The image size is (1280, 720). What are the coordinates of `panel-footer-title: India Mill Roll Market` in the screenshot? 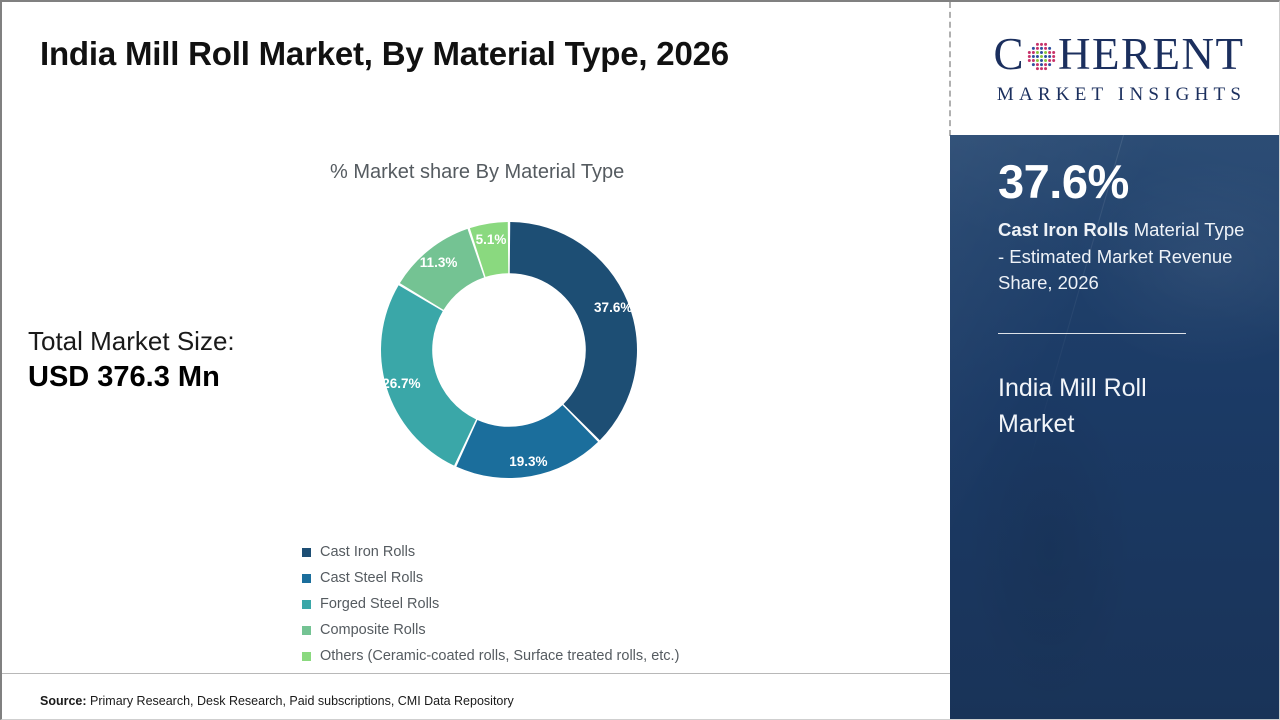 It's located at (1072, 405).